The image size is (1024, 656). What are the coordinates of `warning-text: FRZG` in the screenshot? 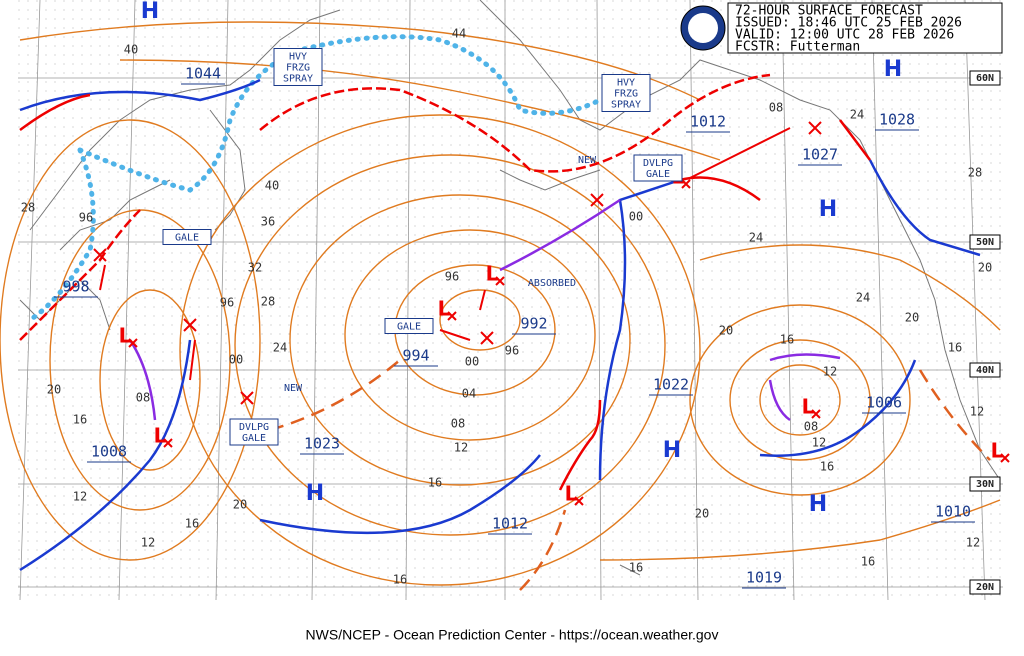 It's located at (298, 68).